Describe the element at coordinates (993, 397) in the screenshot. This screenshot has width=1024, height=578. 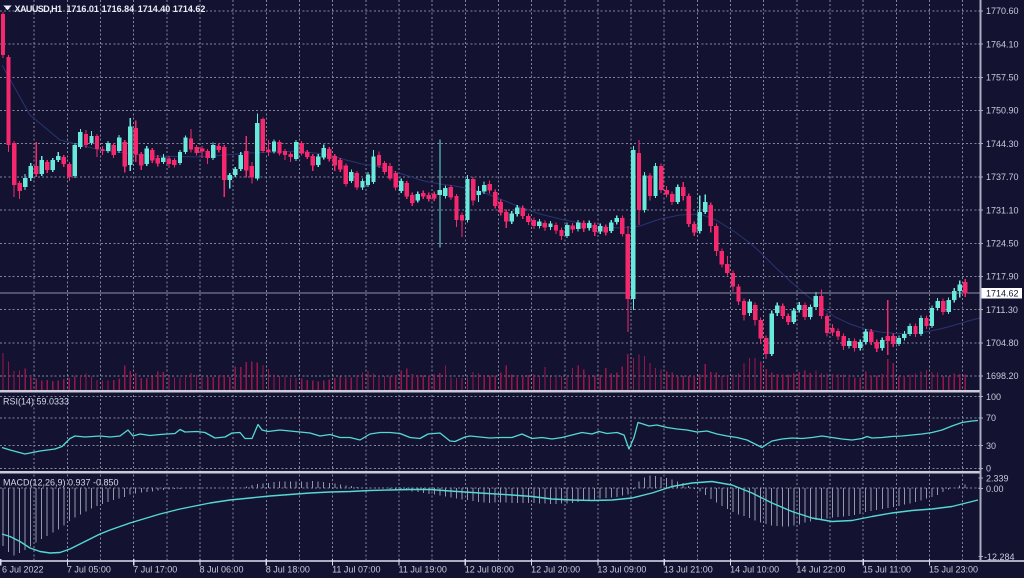
I see `svg-text: 100` at that location.